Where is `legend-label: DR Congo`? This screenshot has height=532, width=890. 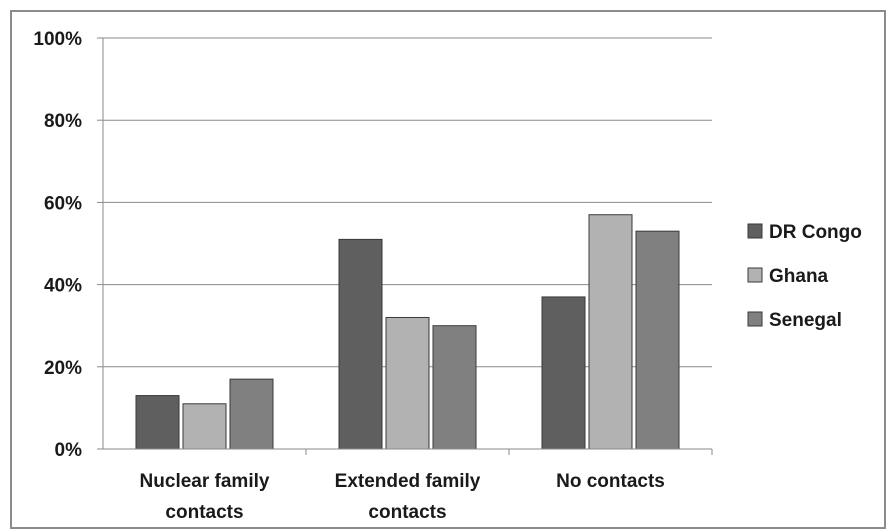
legend-label: DR Congo is located at coordinates (815, 232).